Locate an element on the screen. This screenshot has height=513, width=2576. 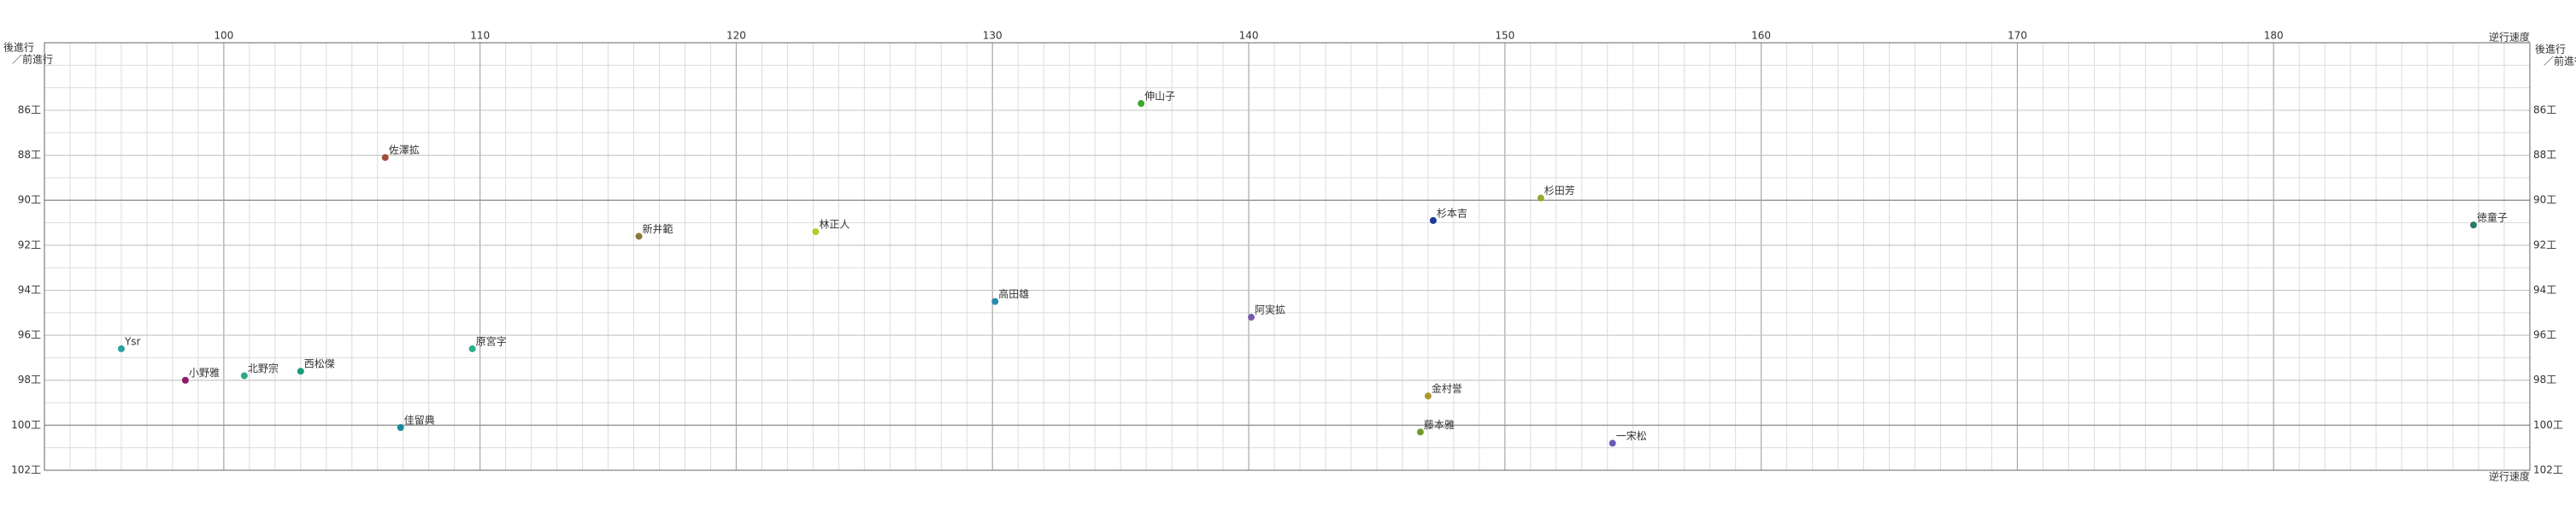
point-label: 佐澤拡 is located at coordinates (404, 150).